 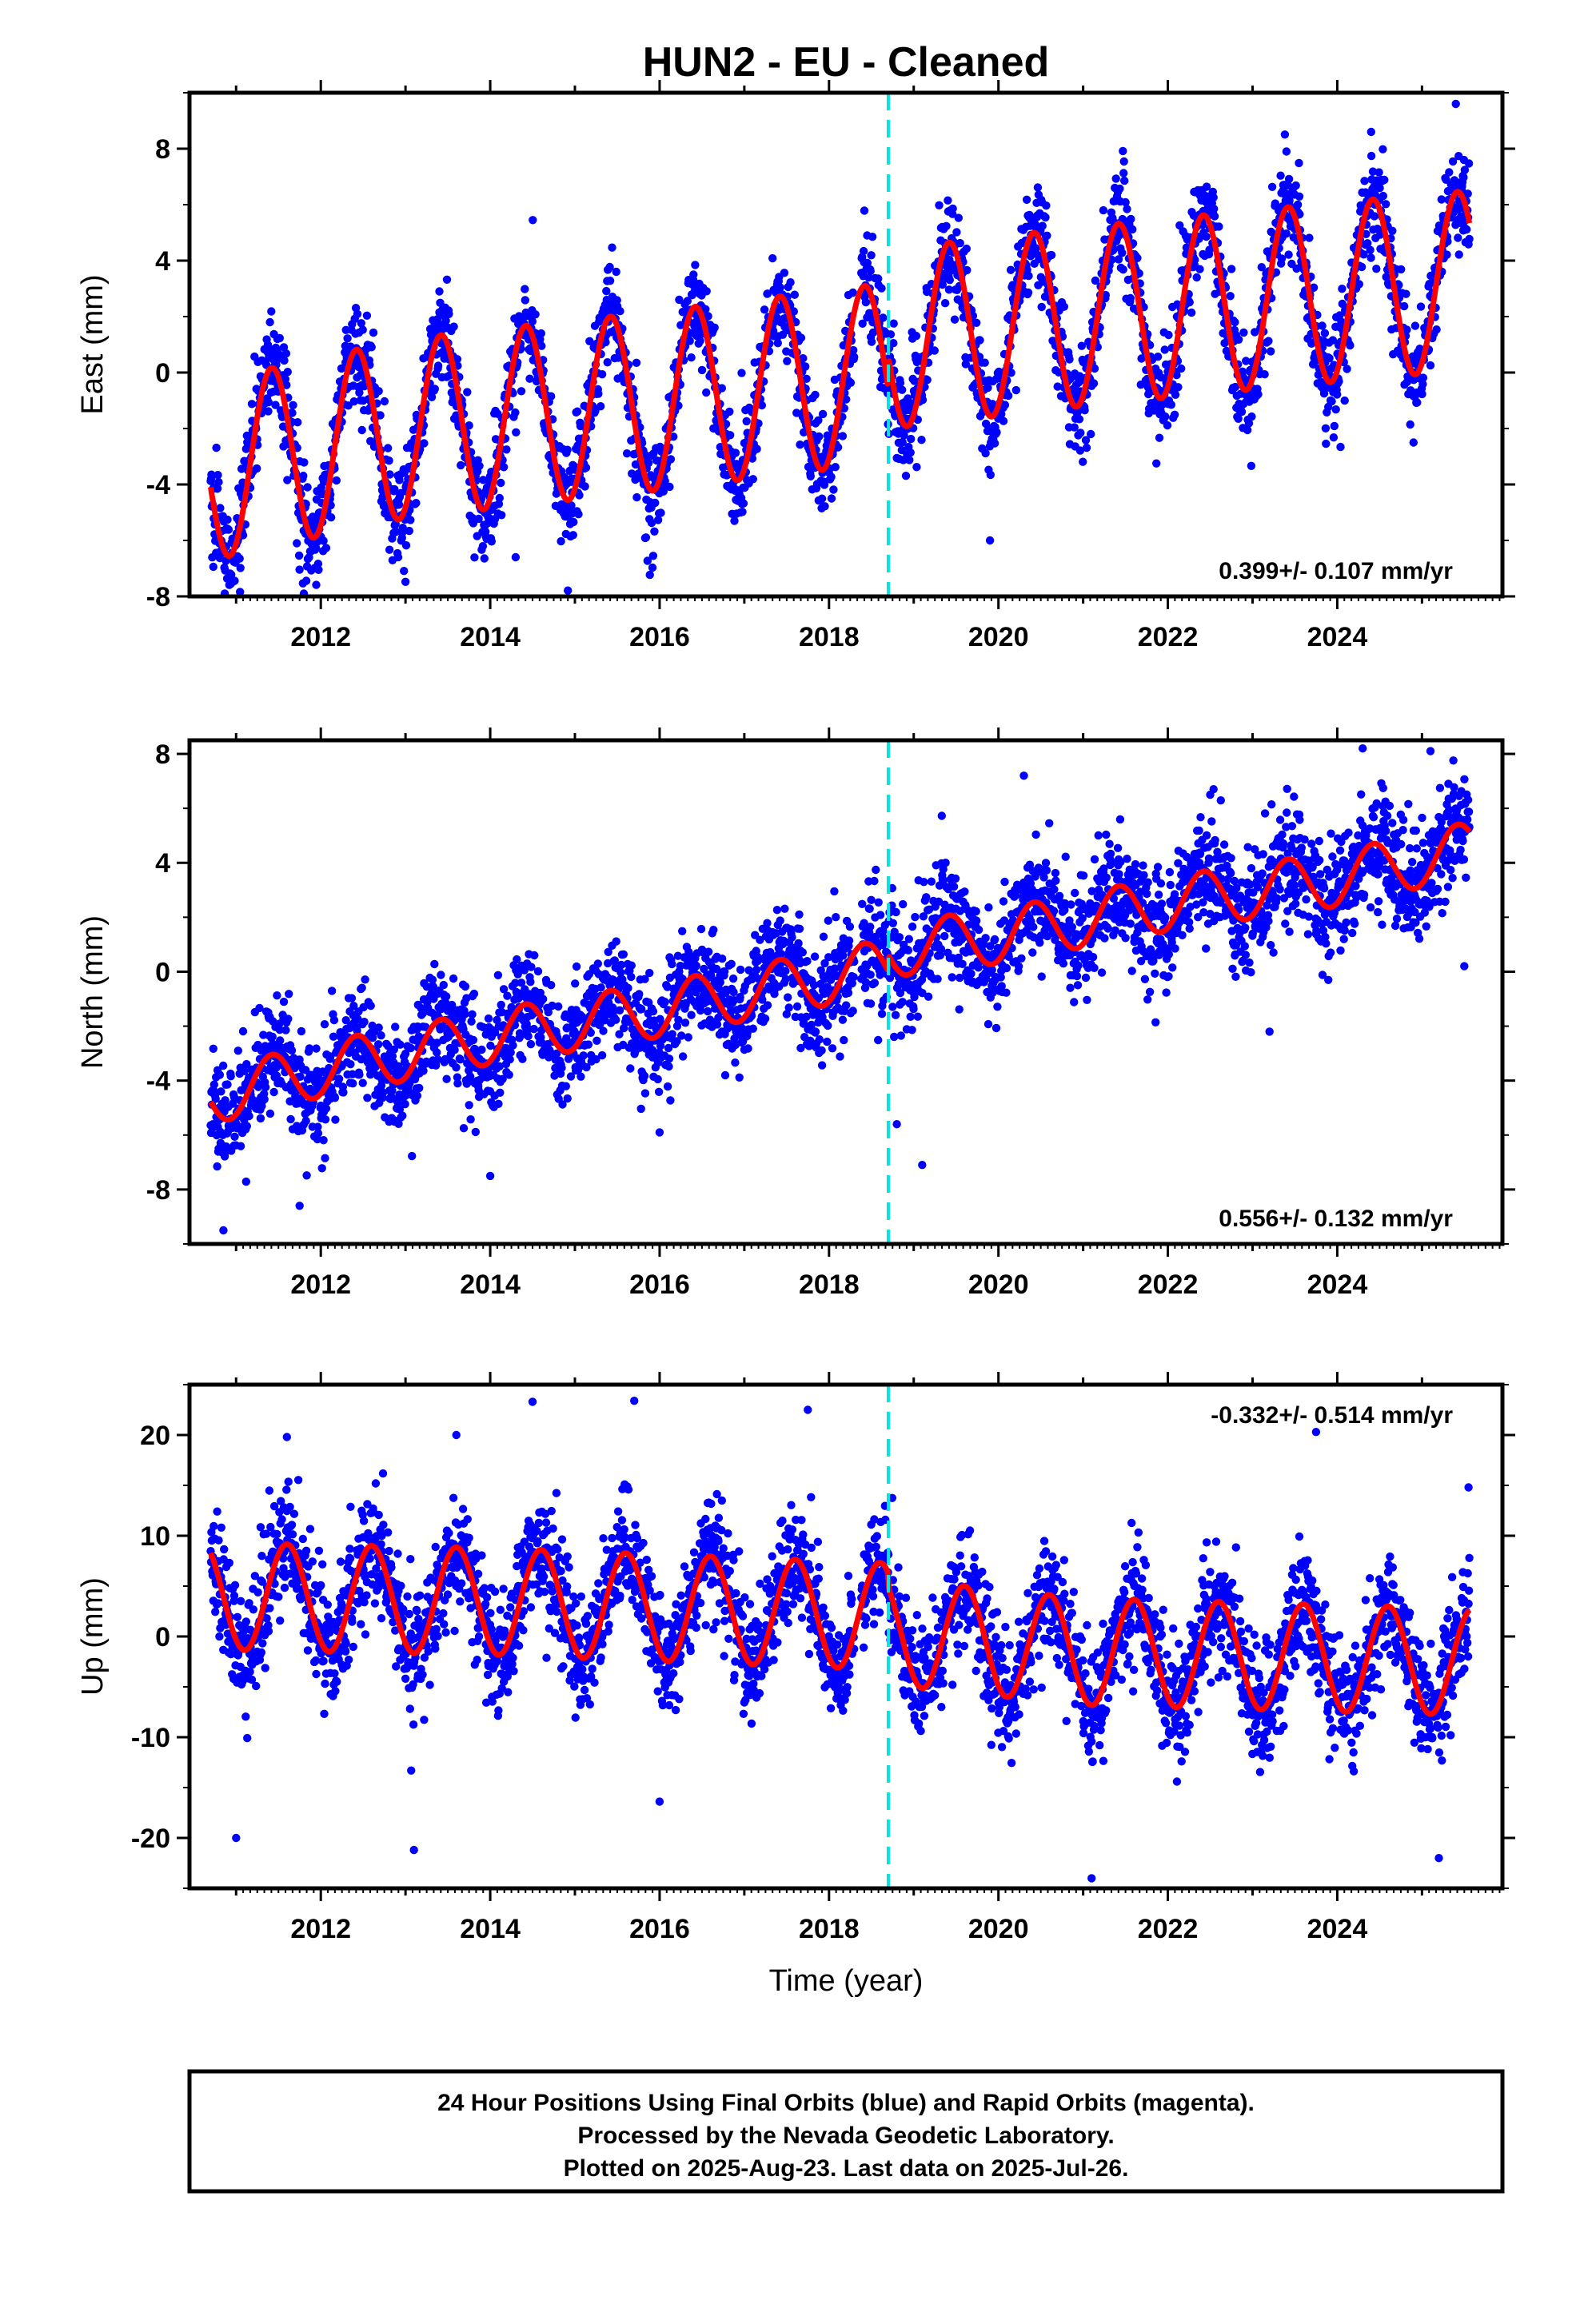 What do you see at coordinates (998, 637) in the screenshot?
I see `x-tick-label: 2020` at bounding box center [998, 637].